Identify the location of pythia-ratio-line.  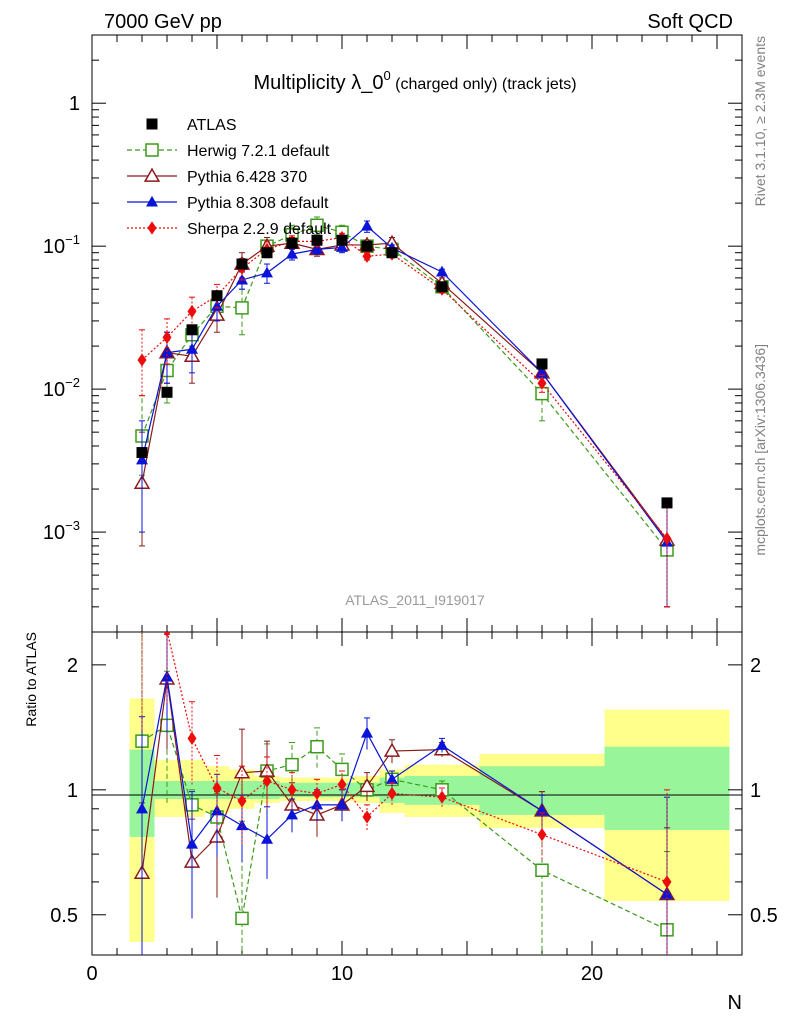
(404, 785).